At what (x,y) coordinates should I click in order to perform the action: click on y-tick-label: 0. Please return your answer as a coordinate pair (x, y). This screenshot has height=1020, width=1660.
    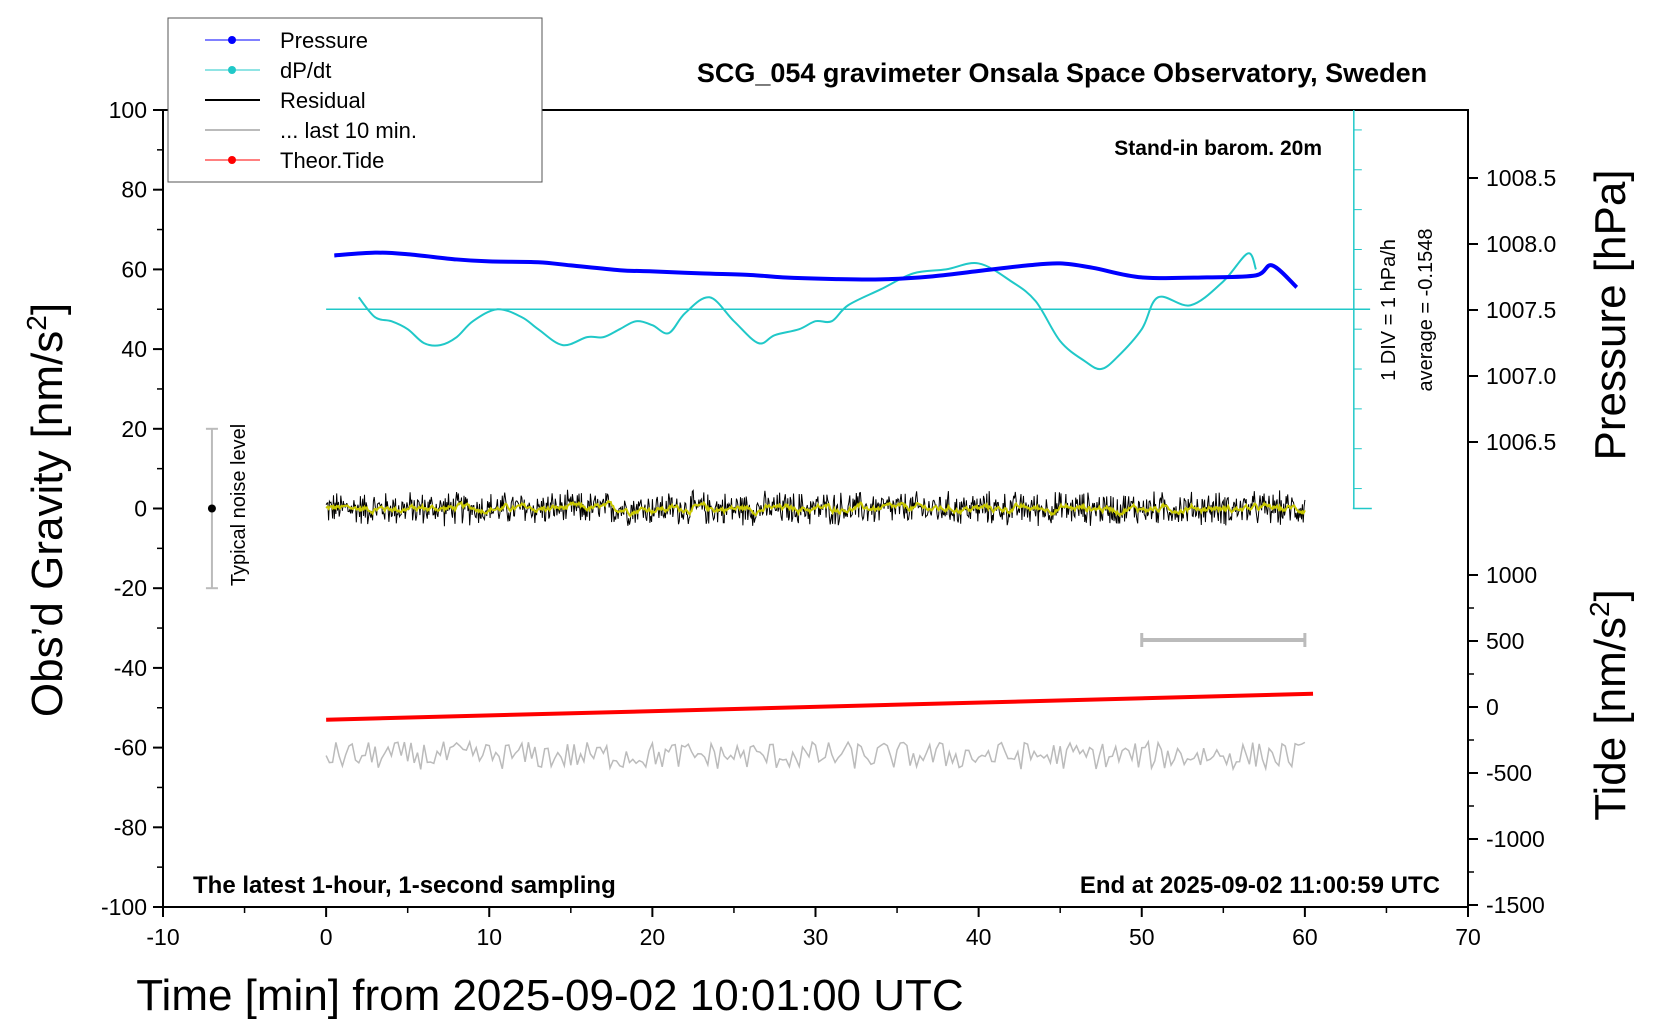
    Looking at the image, I should click on (140, 509).